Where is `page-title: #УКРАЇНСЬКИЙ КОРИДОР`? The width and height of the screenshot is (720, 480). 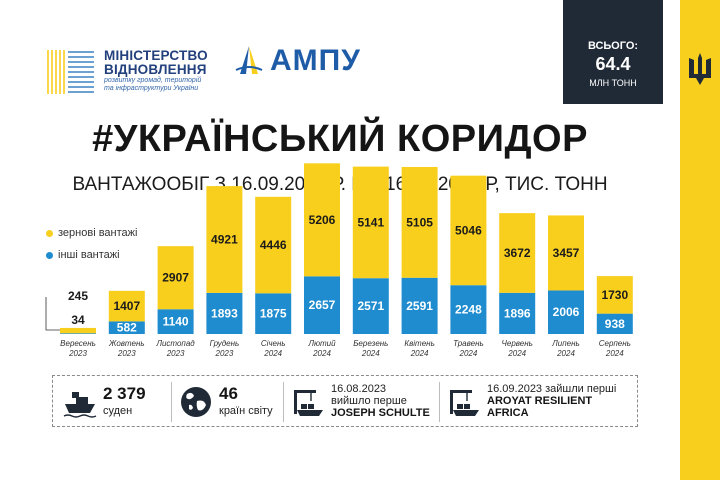 page-title: #УКРАЇНСЬКИЙ КОРИДОР is located at coordinates (340, 139).